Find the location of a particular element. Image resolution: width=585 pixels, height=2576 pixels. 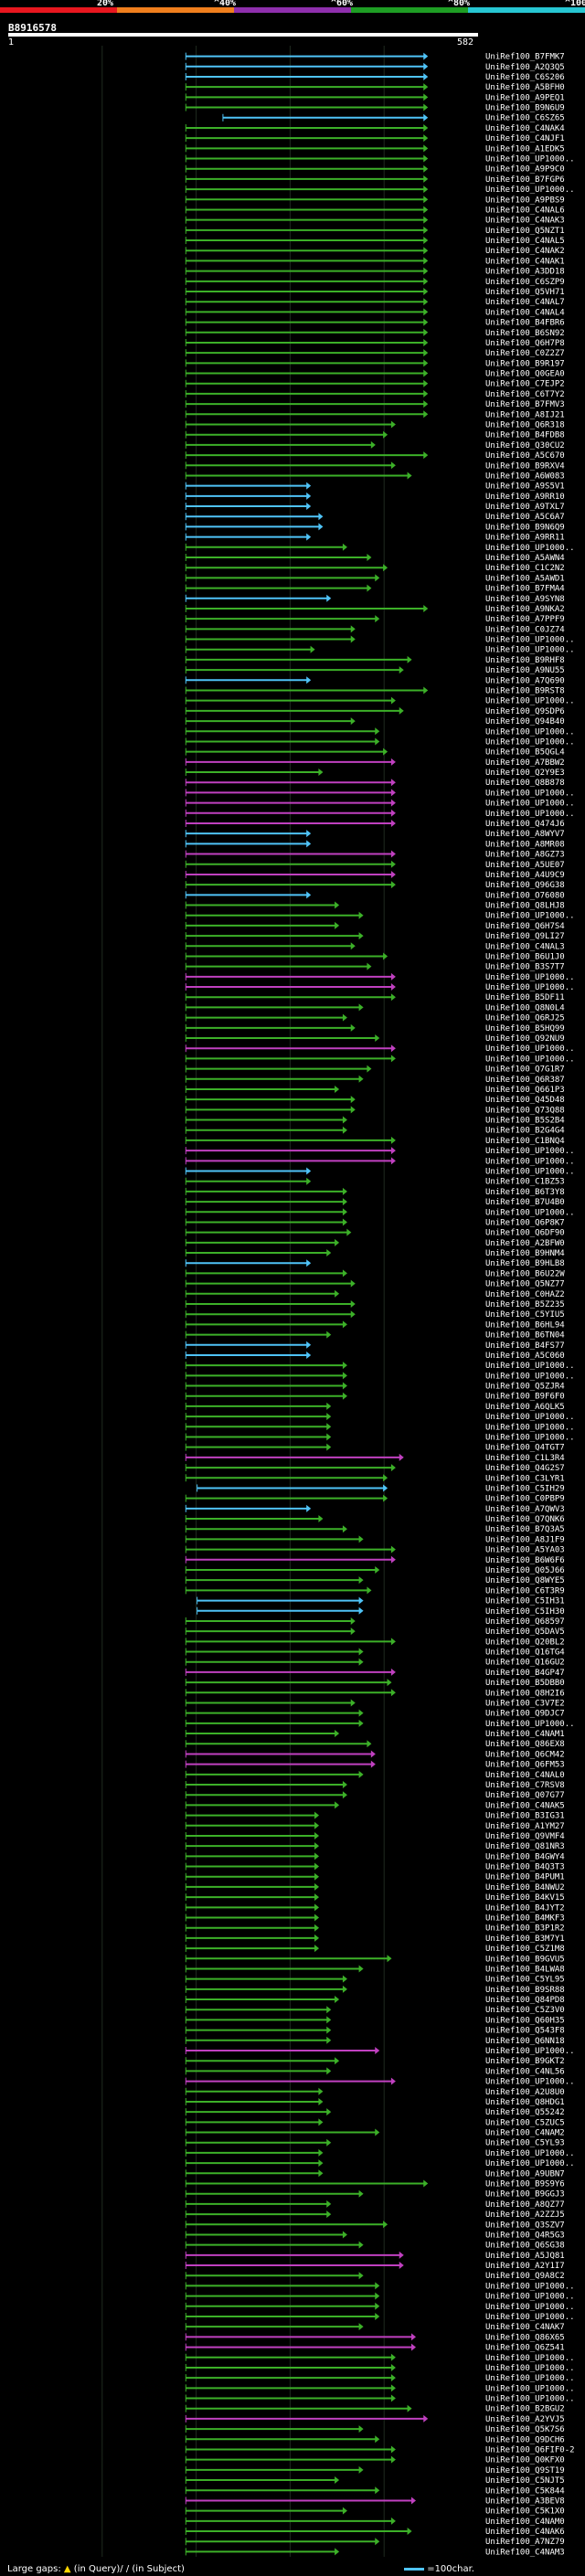

hit-row: UniRef100_C5Z1M8 is located at coordinates (375, 1949).